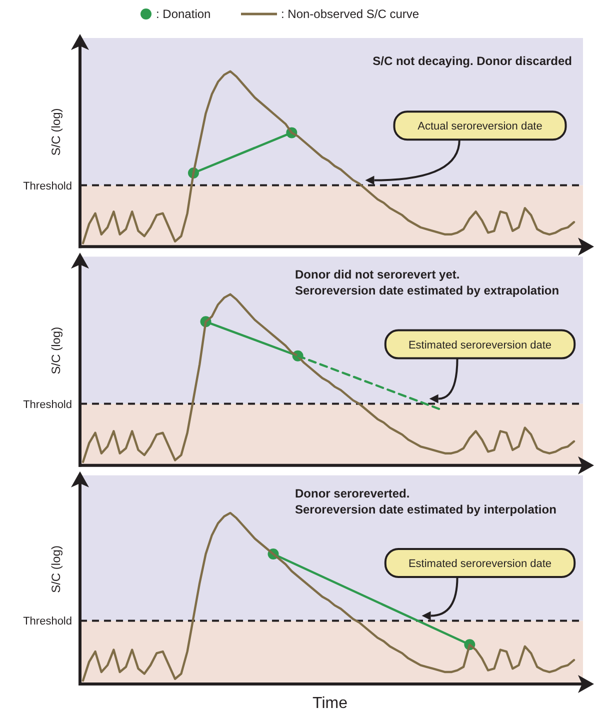 This screenshot has height=719, width=595. Describe the element at coordinates (480, 126) in the screenshot. I see `annotation: Actual seroreversion date` at that location.